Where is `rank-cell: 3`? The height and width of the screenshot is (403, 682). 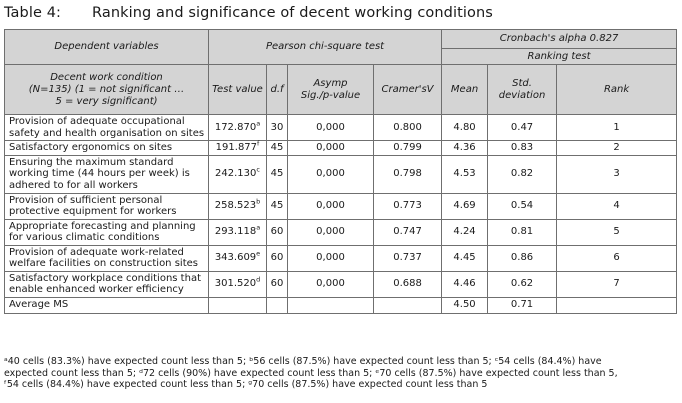
rank-cell: 3 is located at coordinates (617, 174).